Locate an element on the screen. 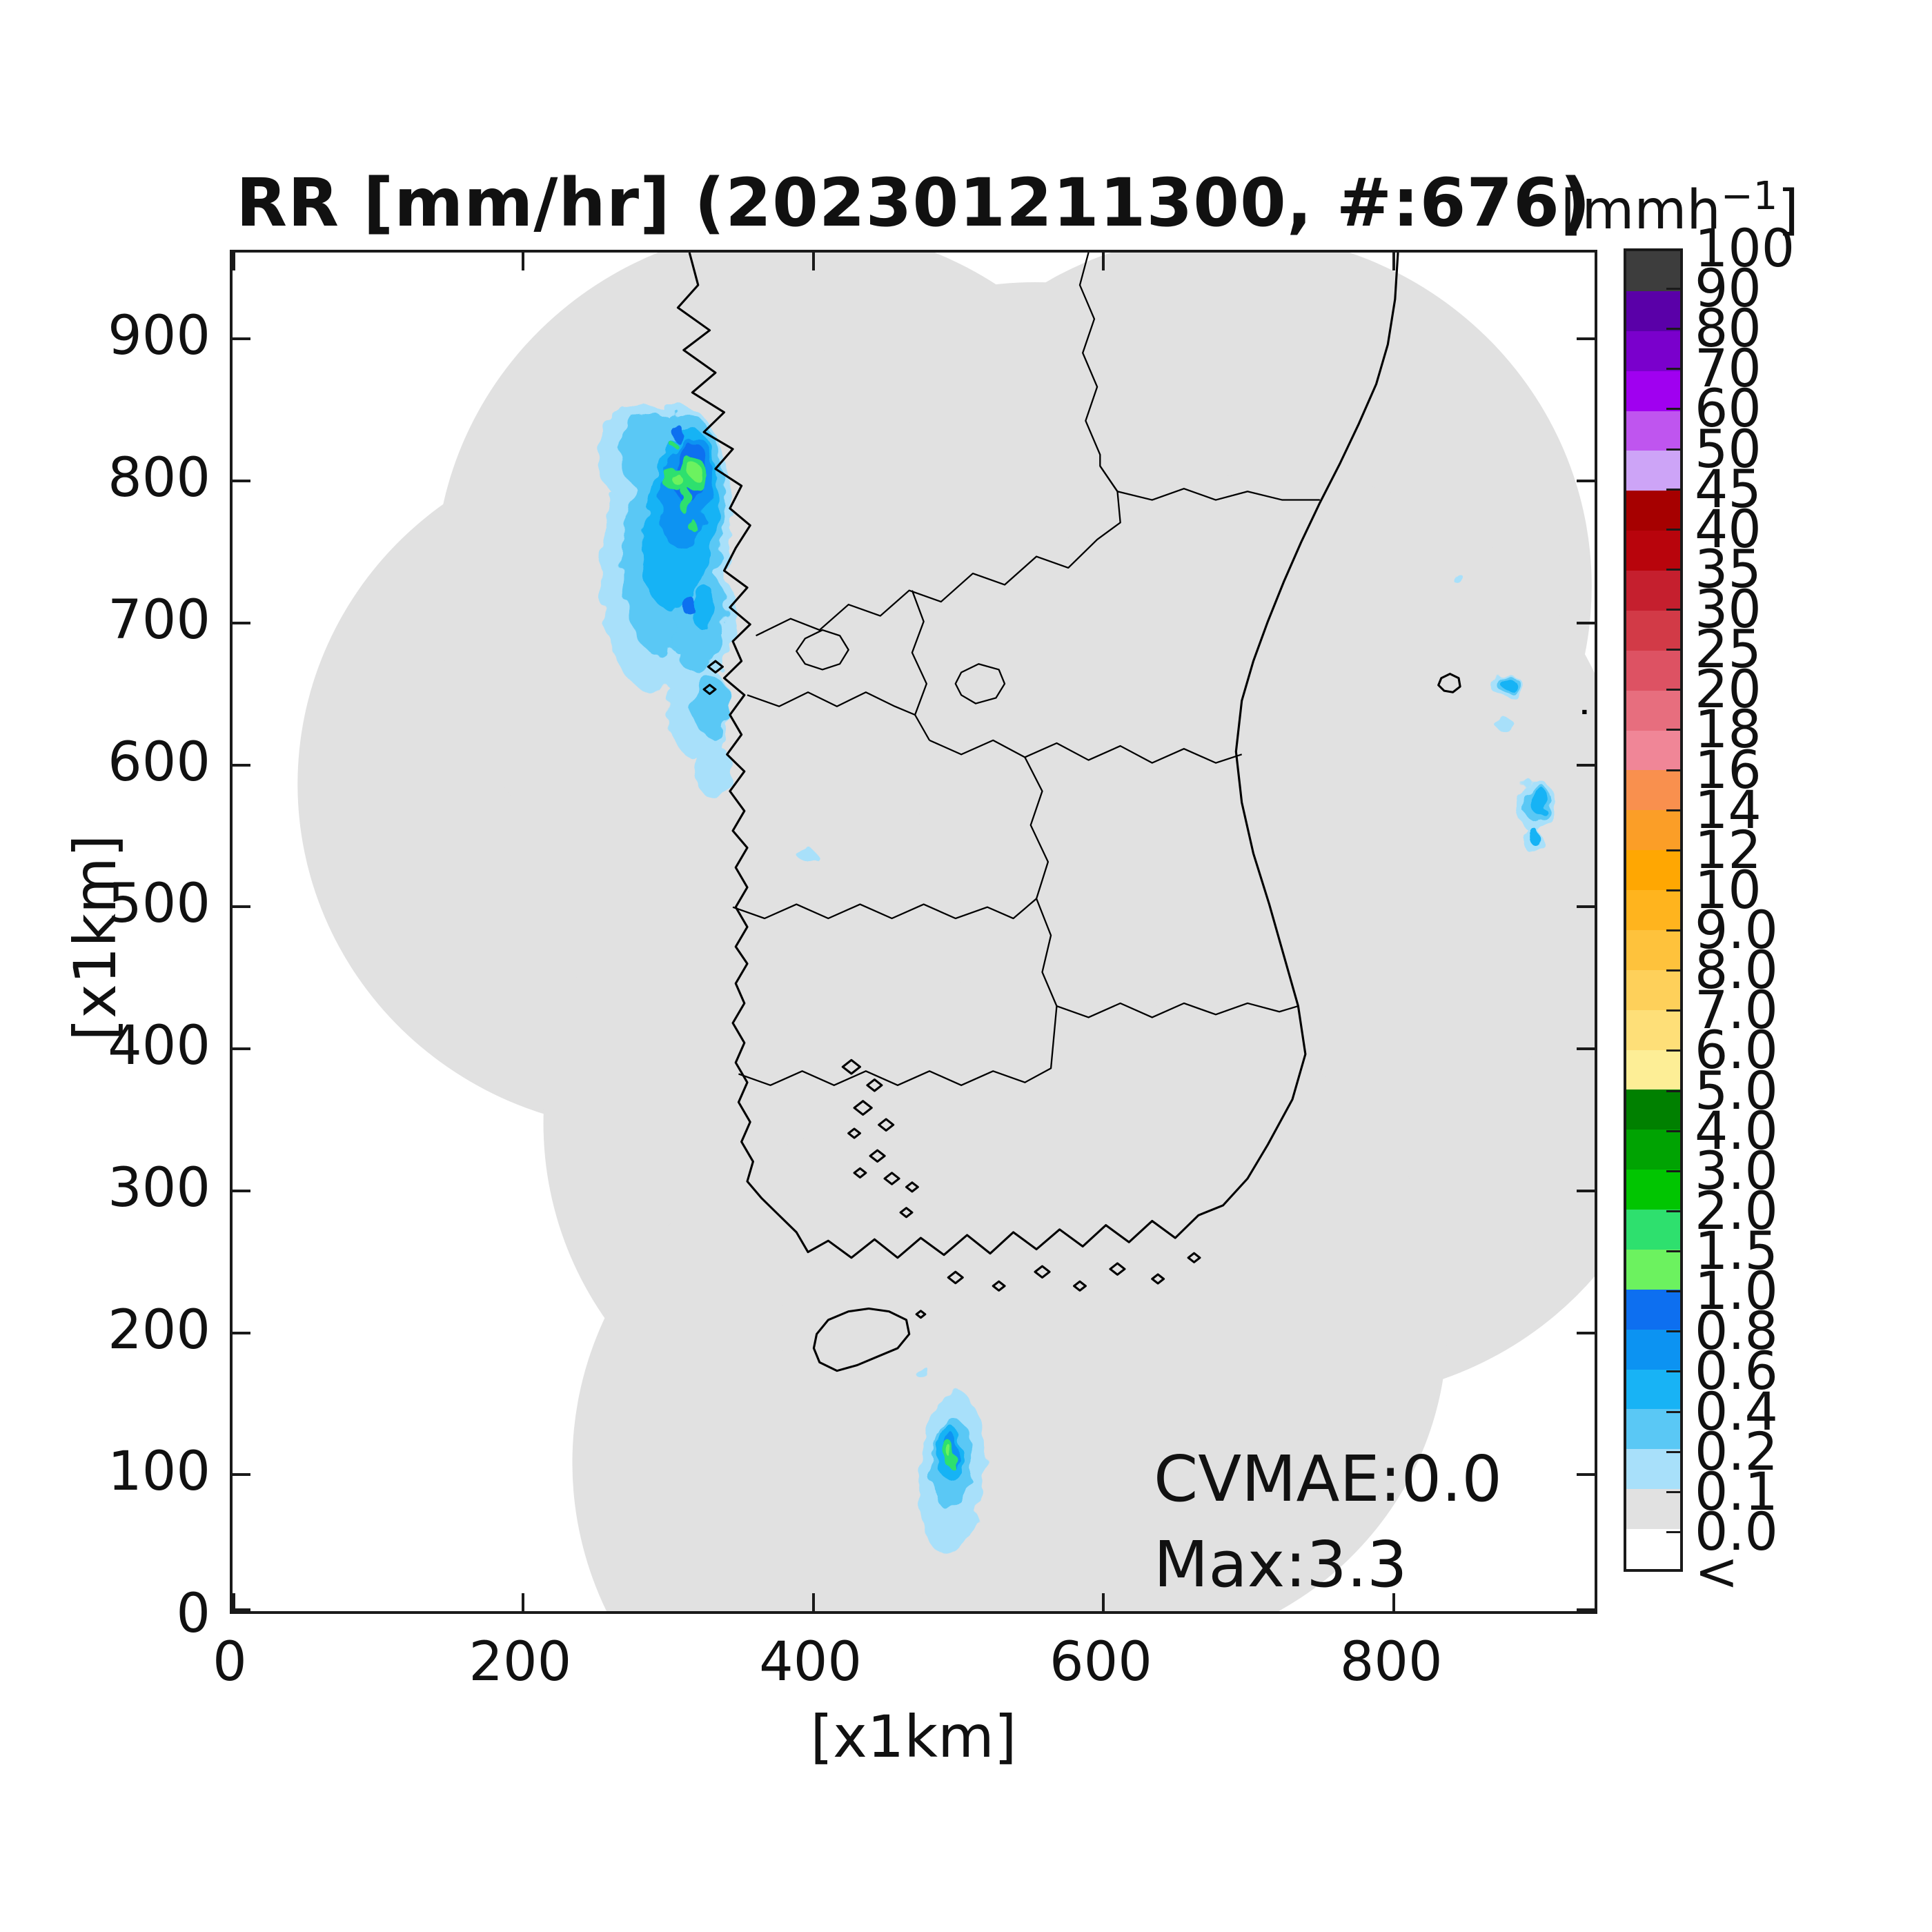  y-tick-label: 900 is located at coordinates (159, 336).